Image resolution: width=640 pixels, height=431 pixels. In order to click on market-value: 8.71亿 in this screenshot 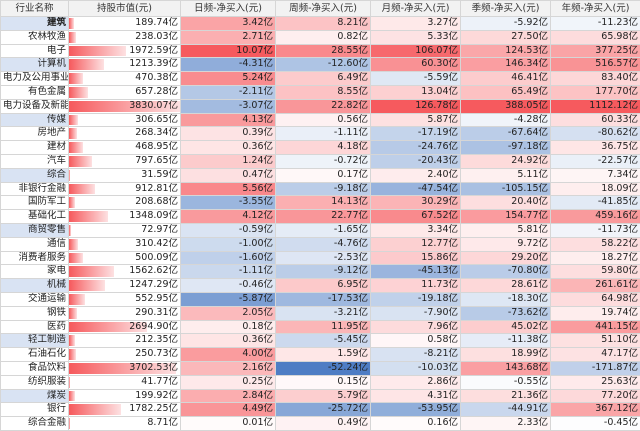, I will do `click(162, 423)`.